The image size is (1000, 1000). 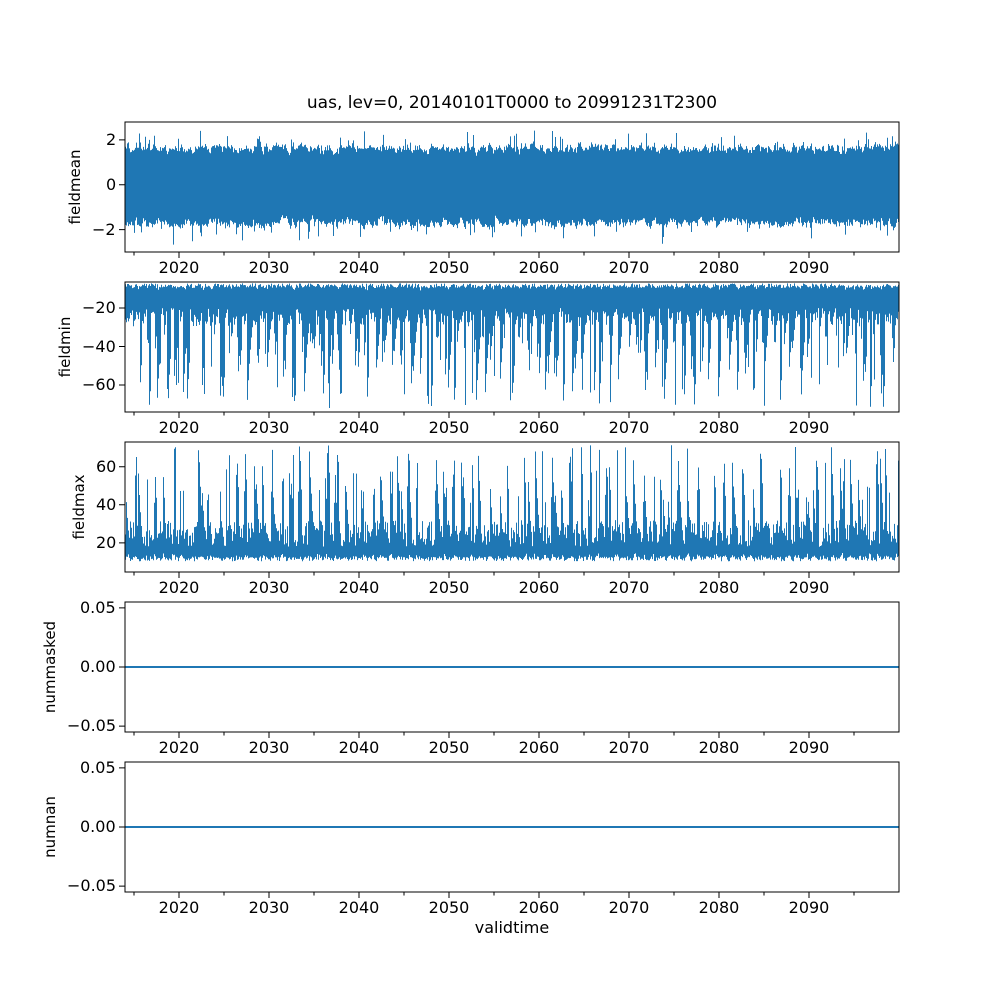 What do you see at coordinates (79, 507) in the screenshot?
I see `y-axis-label-fieldmax: fieldmax` at bounding box center [79, 507].